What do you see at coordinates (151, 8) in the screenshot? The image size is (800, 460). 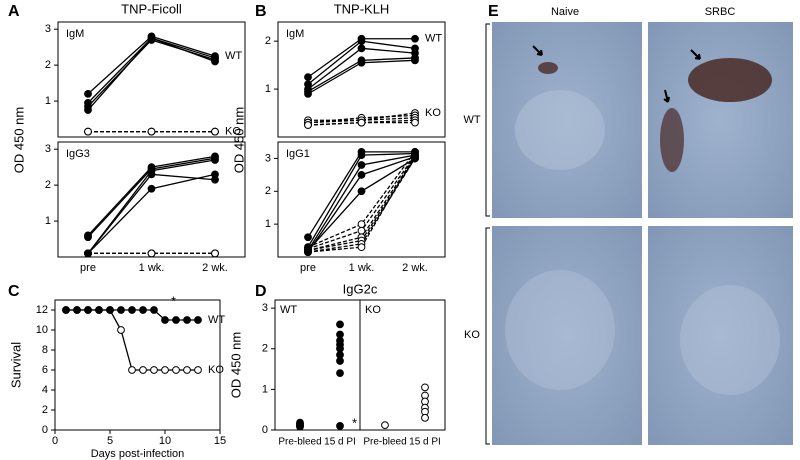 I see `chart-title: TNP-Ficoll` at bounding box center [151, 8].